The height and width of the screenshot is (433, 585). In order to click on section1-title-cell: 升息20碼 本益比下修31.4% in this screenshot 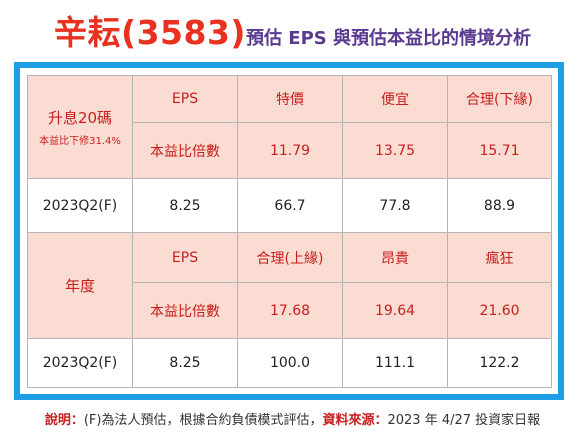, I will do `click(80, 127)`.